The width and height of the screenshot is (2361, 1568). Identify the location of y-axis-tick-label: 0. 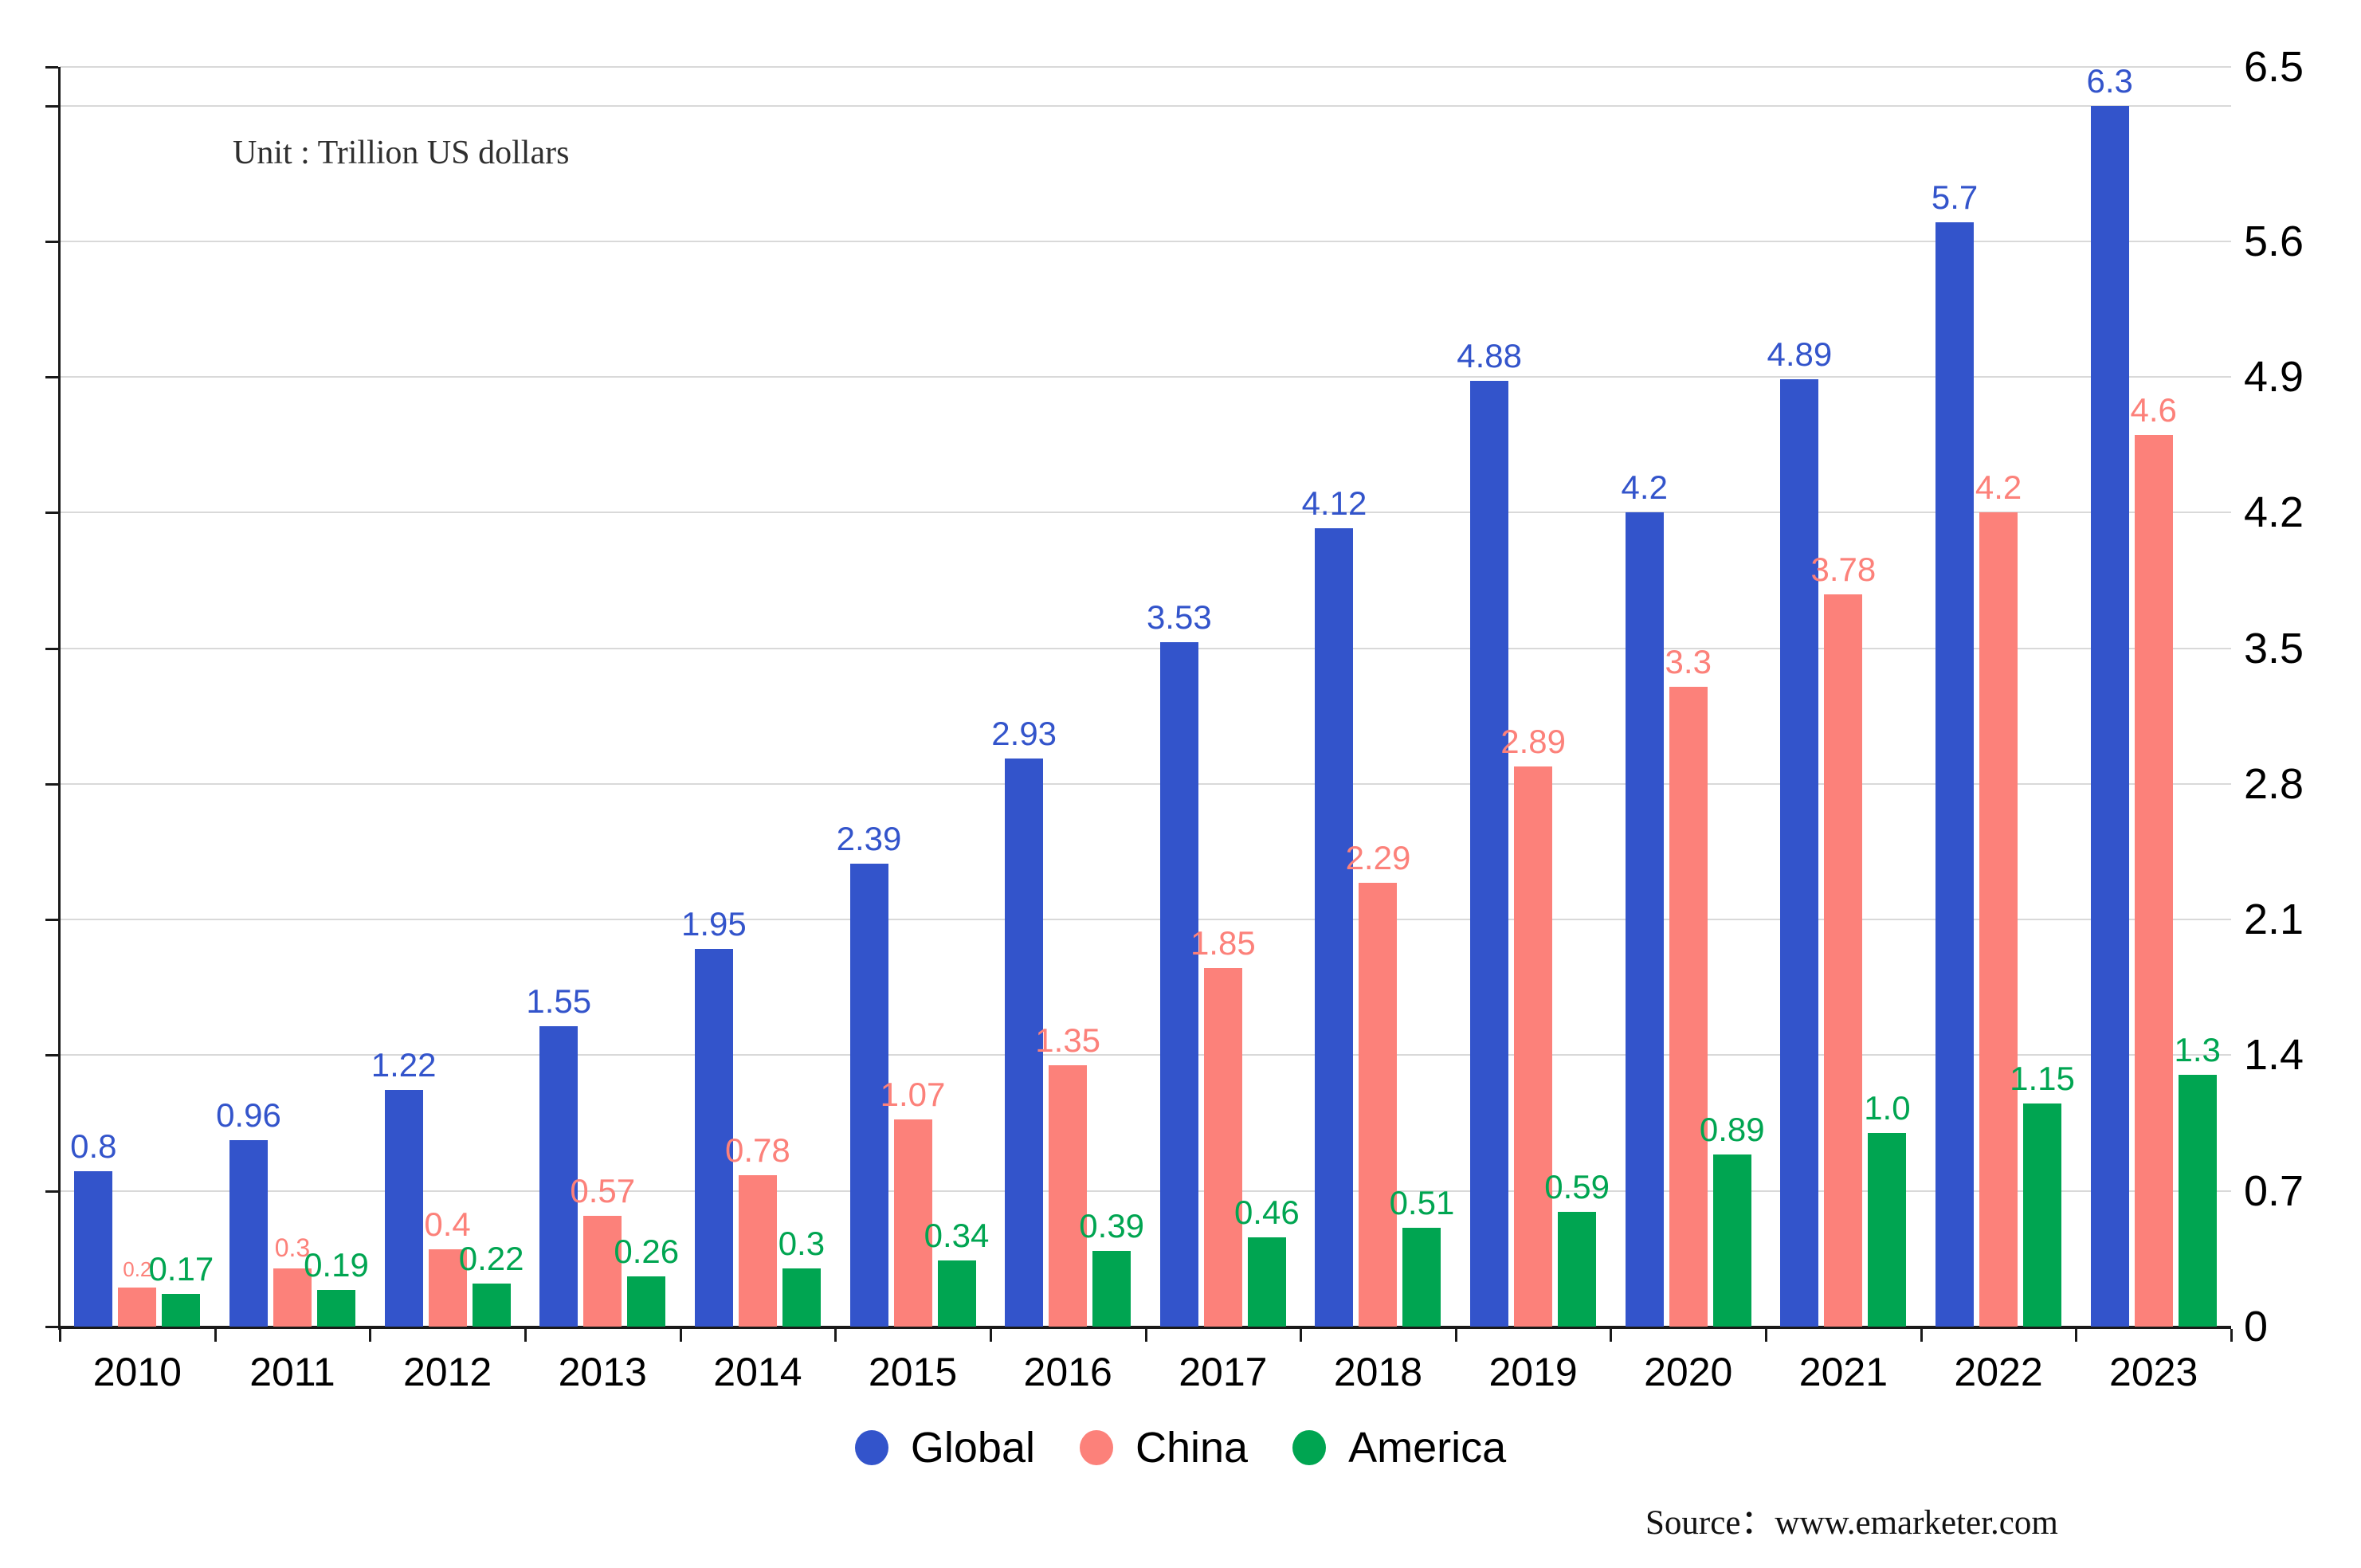
(2256, 1326).